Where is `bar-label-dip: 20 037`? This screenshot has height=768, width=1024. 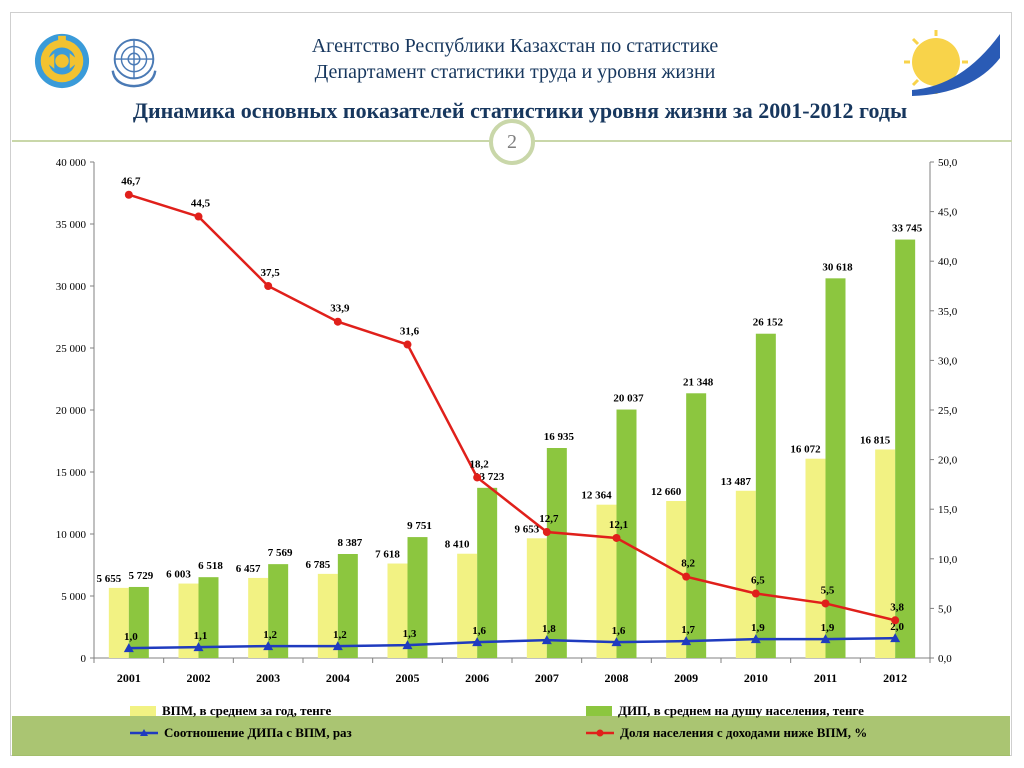 bar-label-dip: 20 037 is located at coordinates (628, 399).